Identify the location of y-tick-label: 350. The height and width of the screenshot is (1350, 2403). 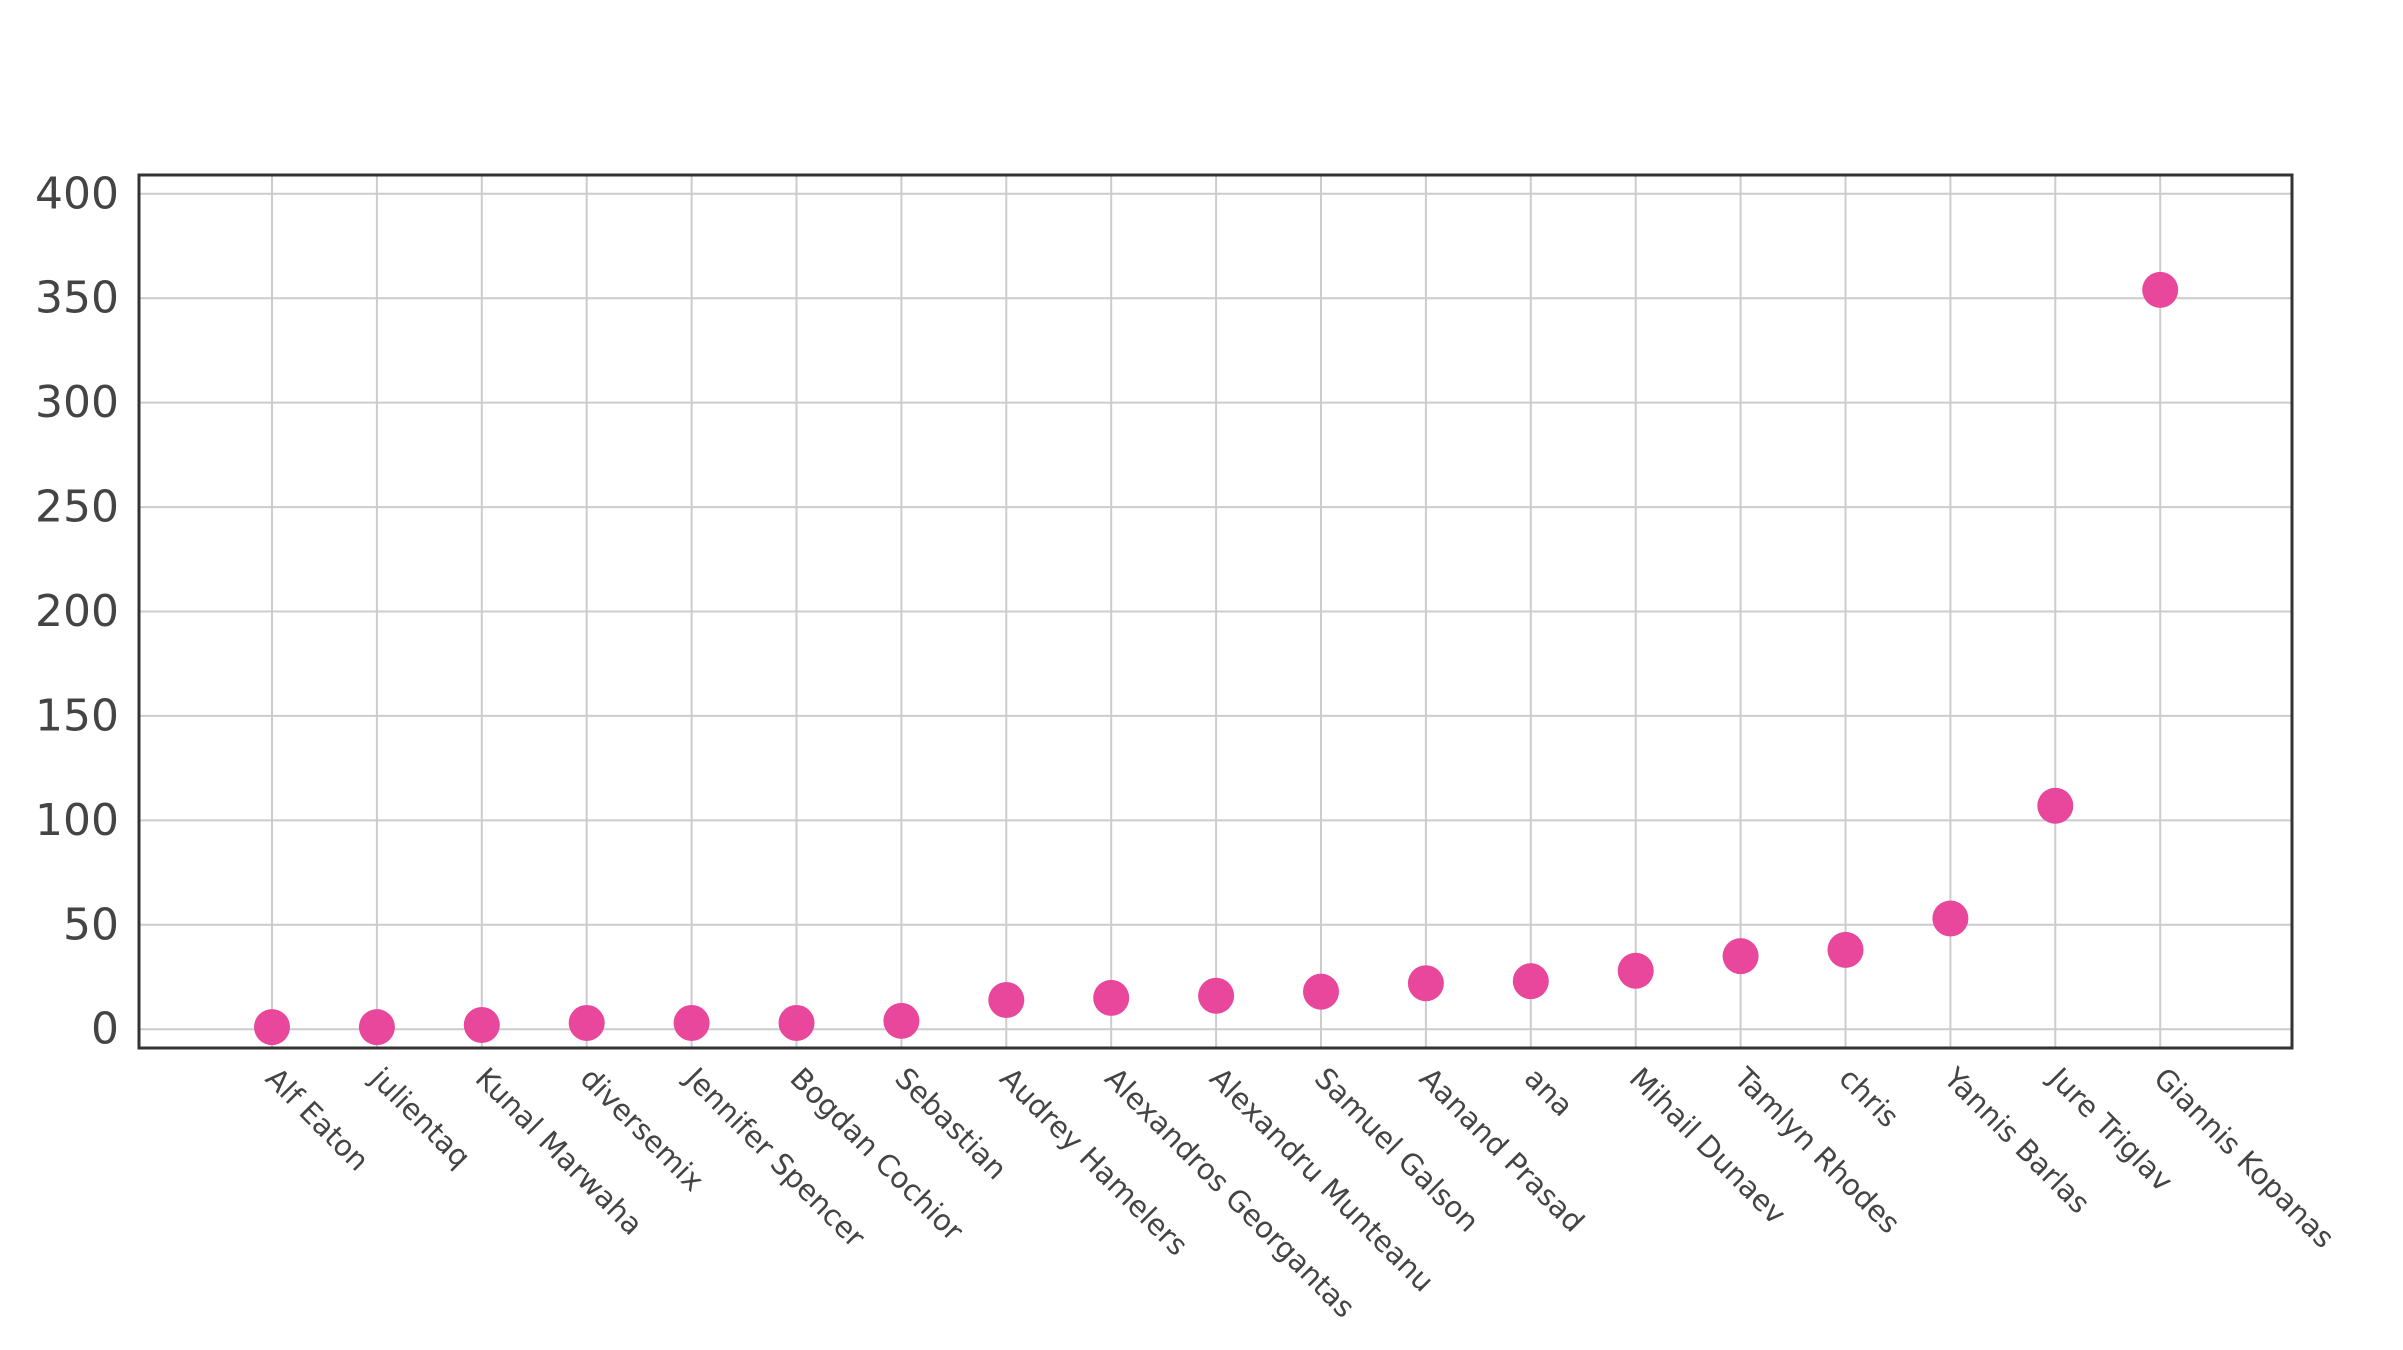
(77, 298).